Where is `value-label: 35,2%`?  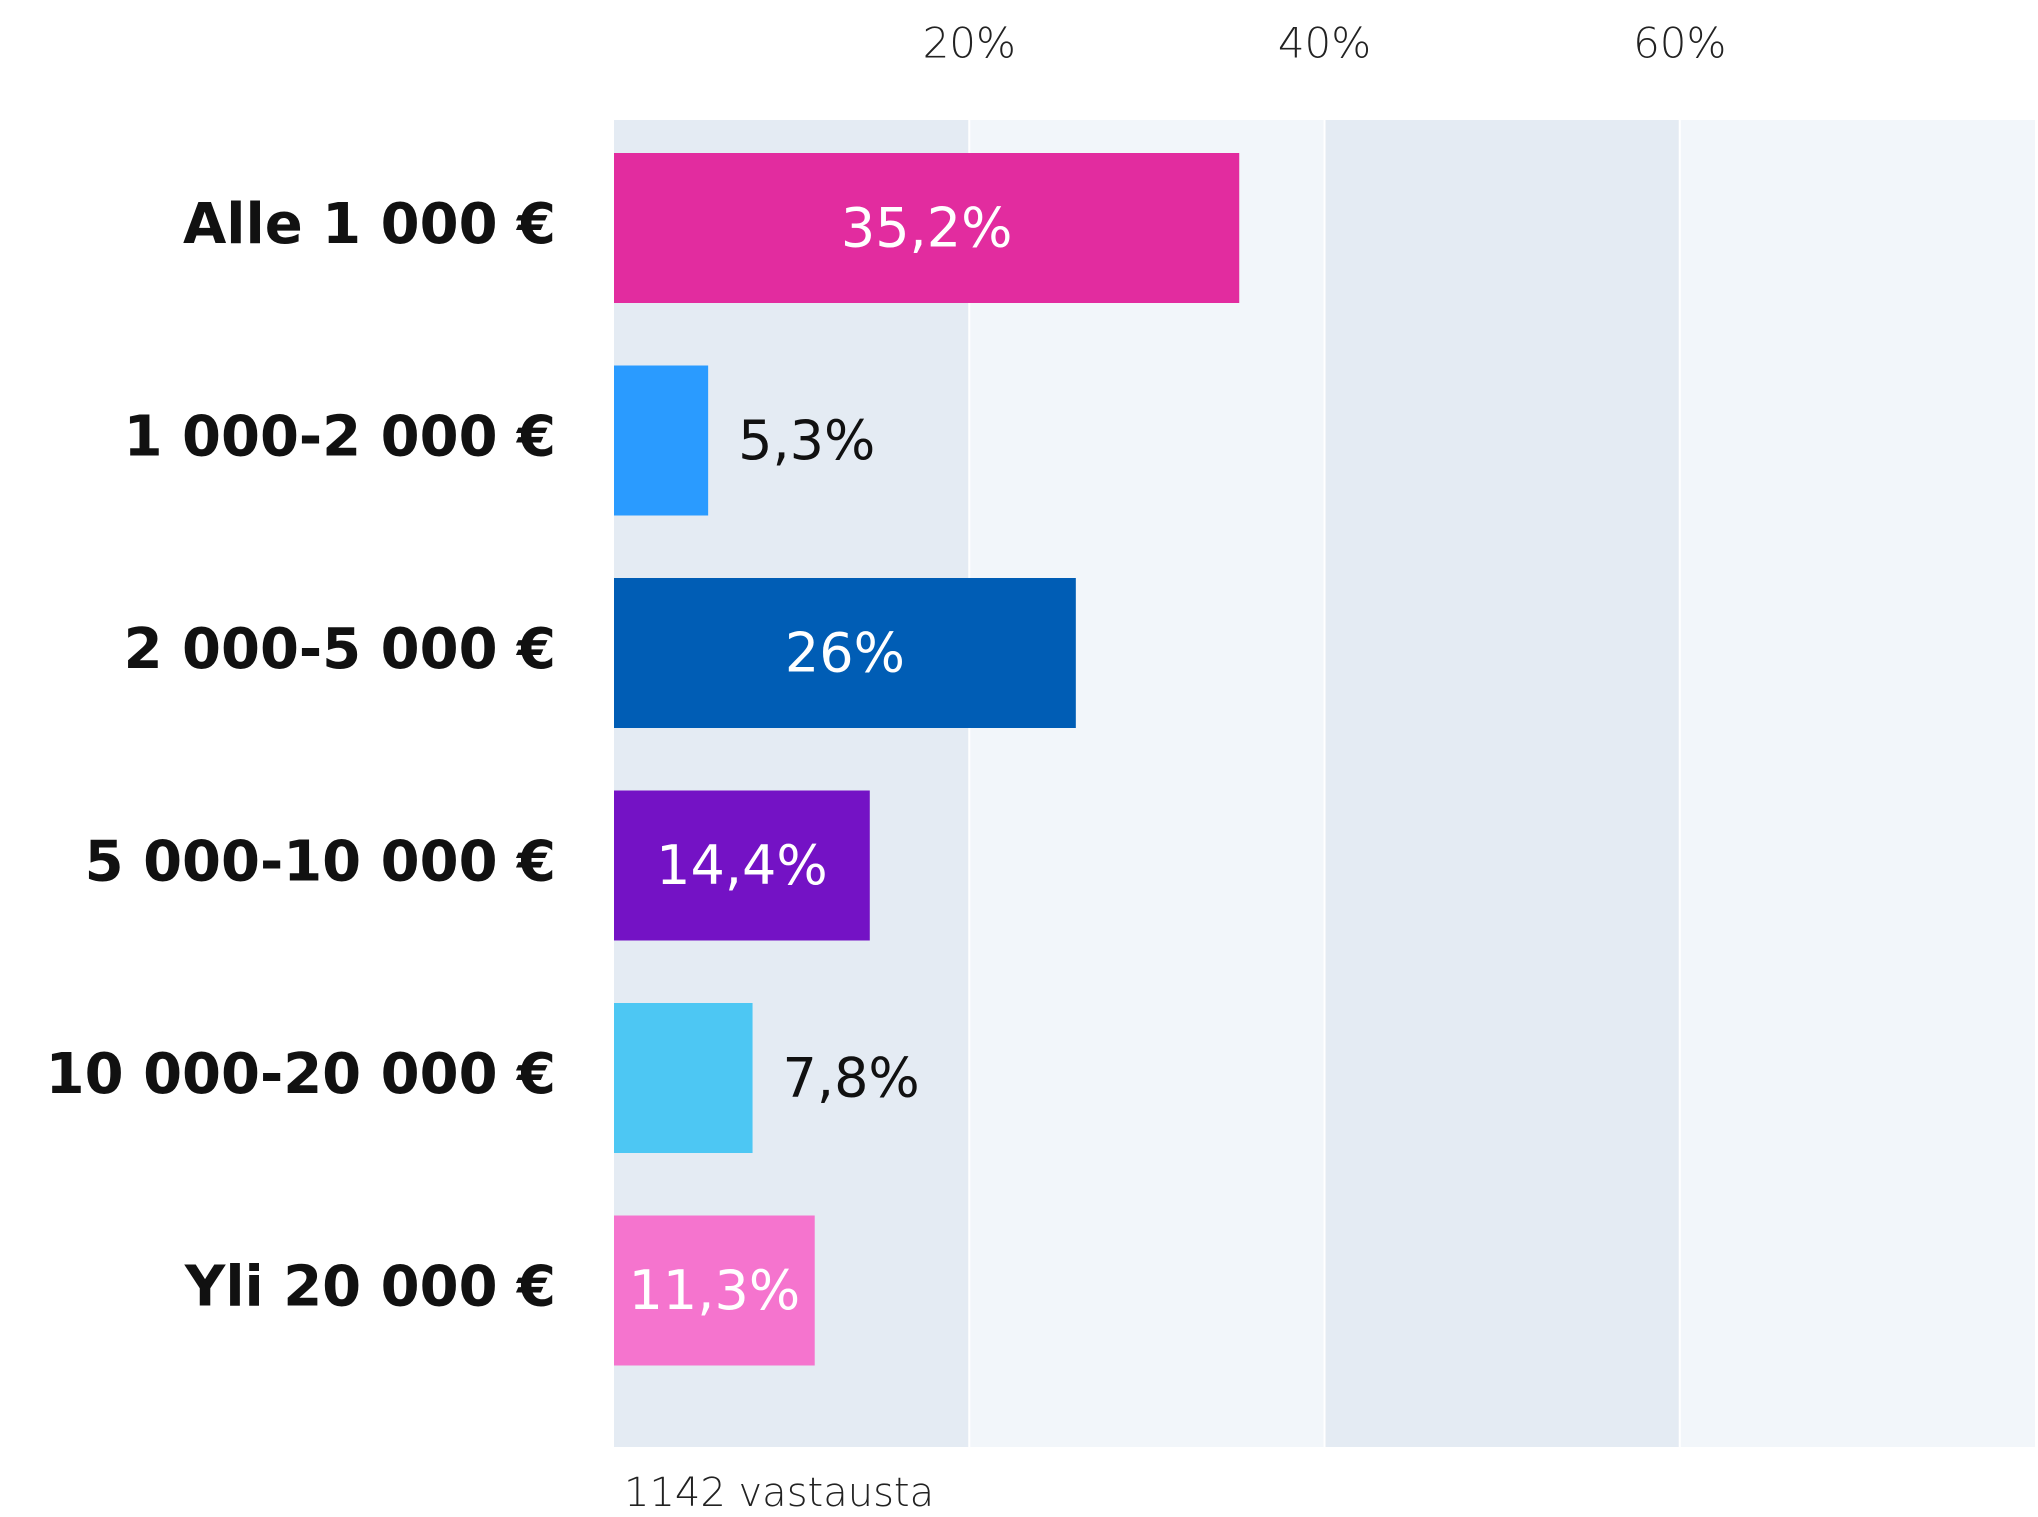 value-label: 35,2% is located at coordinates (927, 228).